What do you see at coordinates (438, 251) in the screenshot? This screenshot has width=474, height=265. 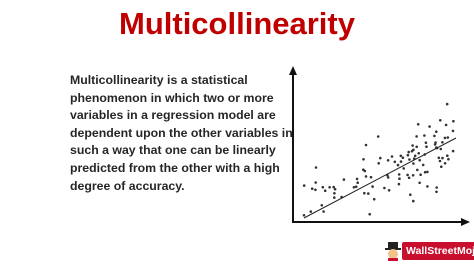 I see `logo-text: WallStreetMojo` at bounding box center [438, 251].